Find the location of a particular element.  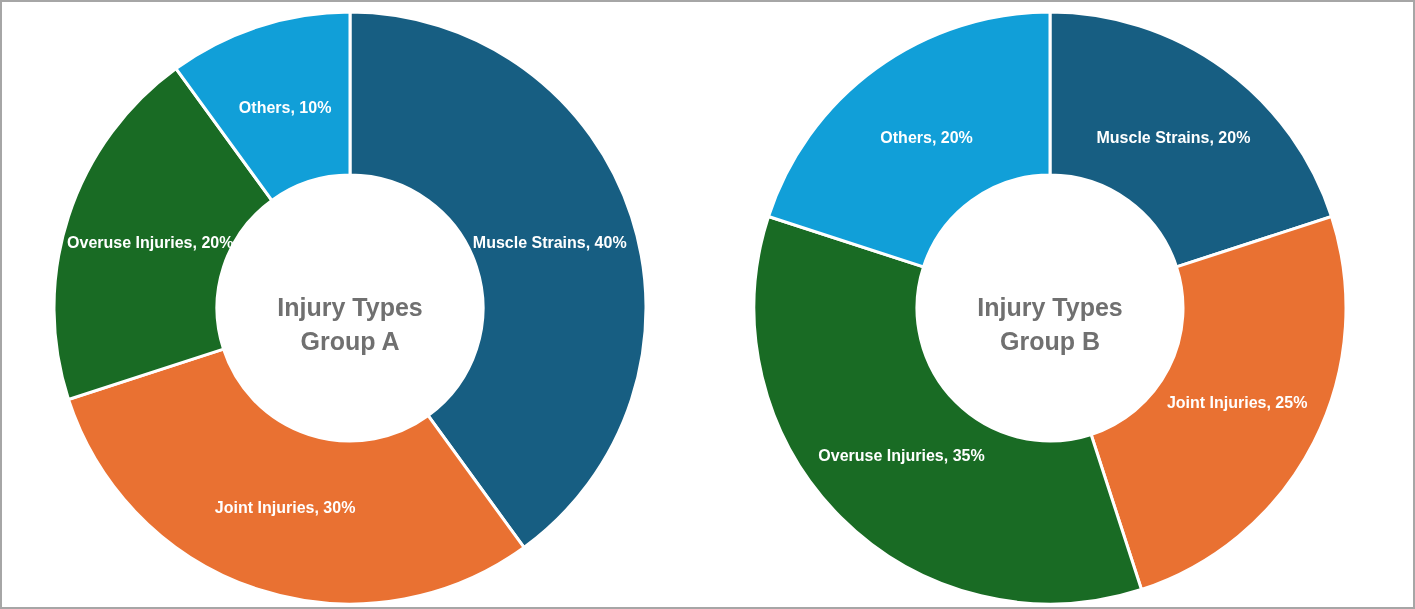

slice-label: Joint Injuries, 25% is located at coordinates (1237, 403).